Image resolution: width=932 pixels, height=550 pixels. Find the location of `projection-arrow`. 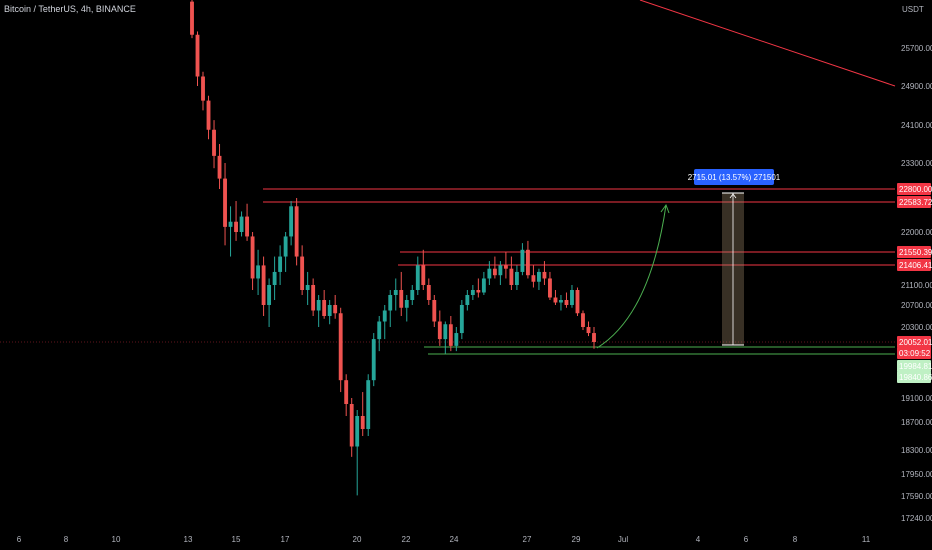

projection-arrow is located at coordinates (633, 276).